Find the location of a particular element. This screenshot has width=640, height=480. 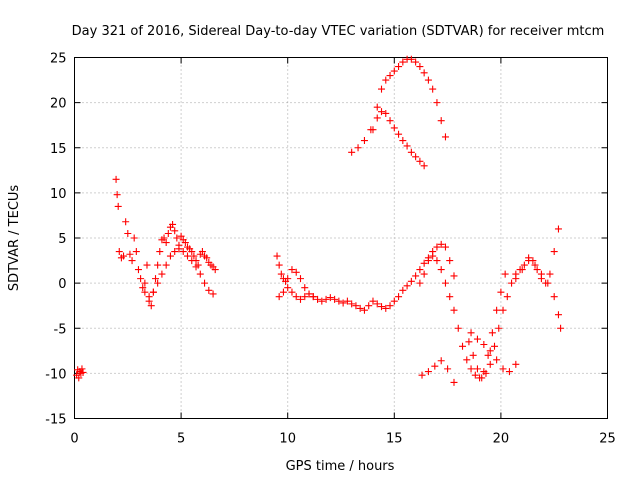

series-arc9 is located at coordinates (438, 371).